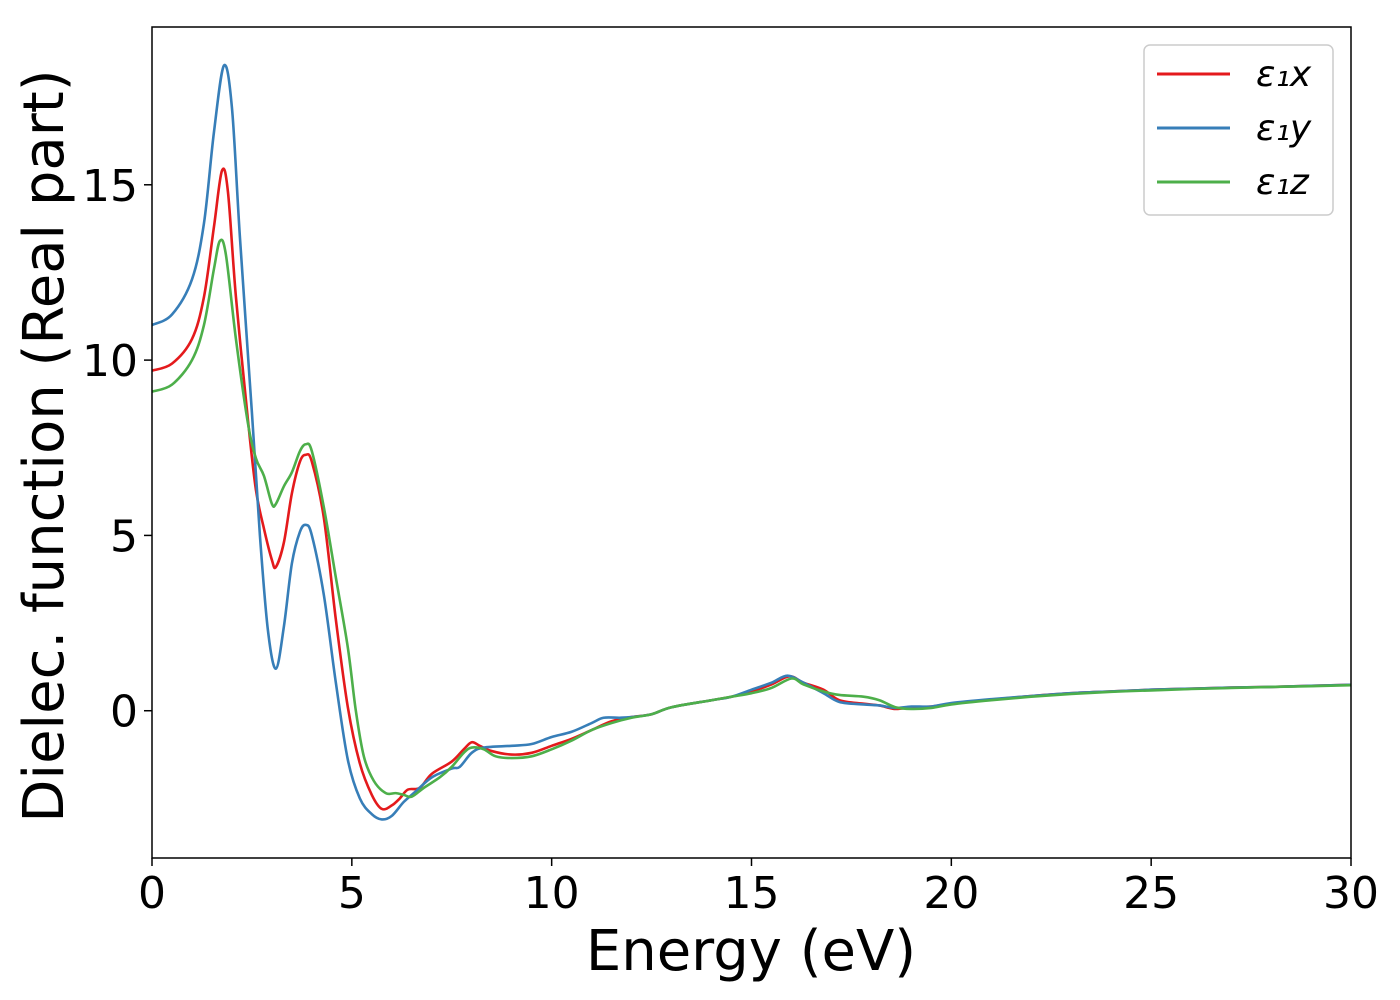  Describe the element at coordinates (352, 893) in the screenshot. I see `x-tick-label: 5` at that location.